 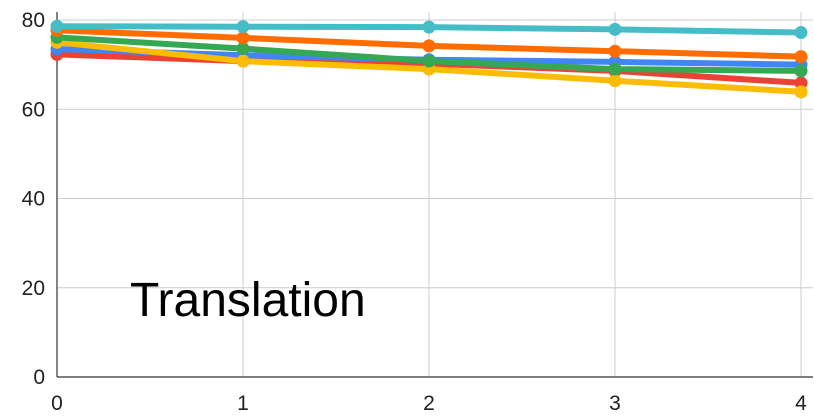 What do you see at coordinates (429, 403) in the screenshot?
I see `x-tick-label: 2` at bounding box center [429, 403].